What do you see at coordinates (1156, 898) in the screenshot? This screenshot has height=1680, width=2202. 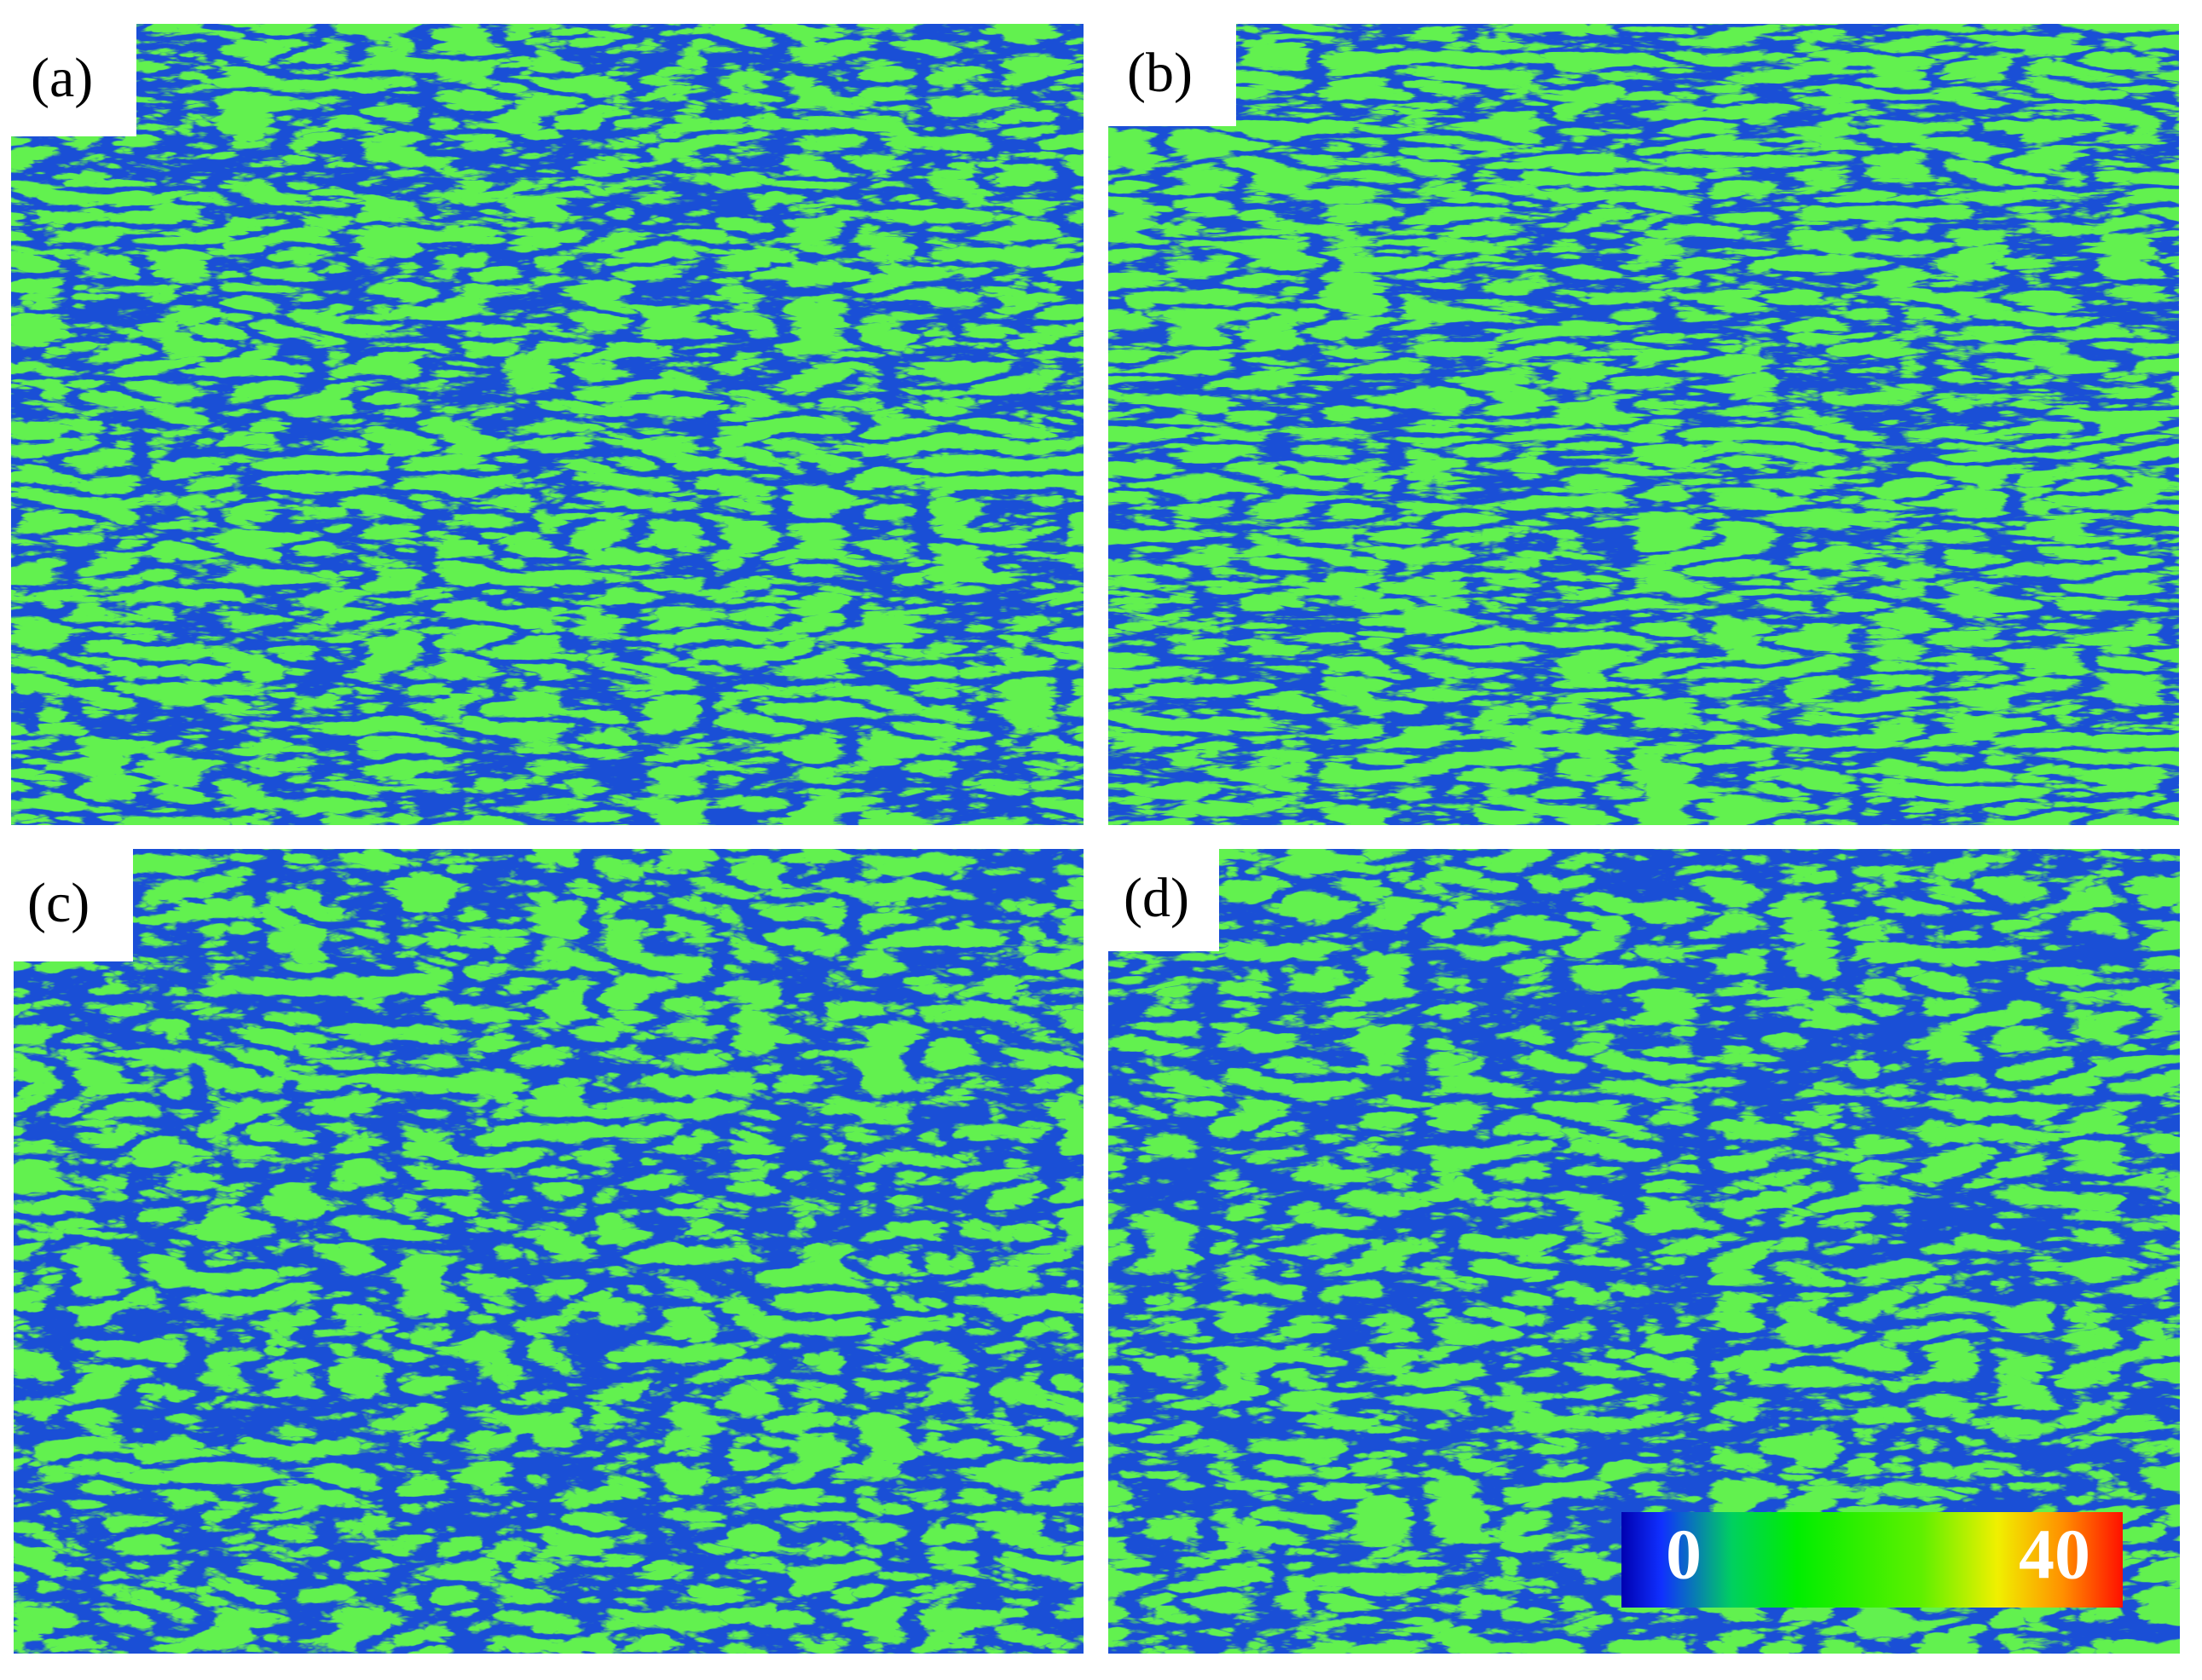 I see `panel-label: (d)` at bounding box center [1156, 898].